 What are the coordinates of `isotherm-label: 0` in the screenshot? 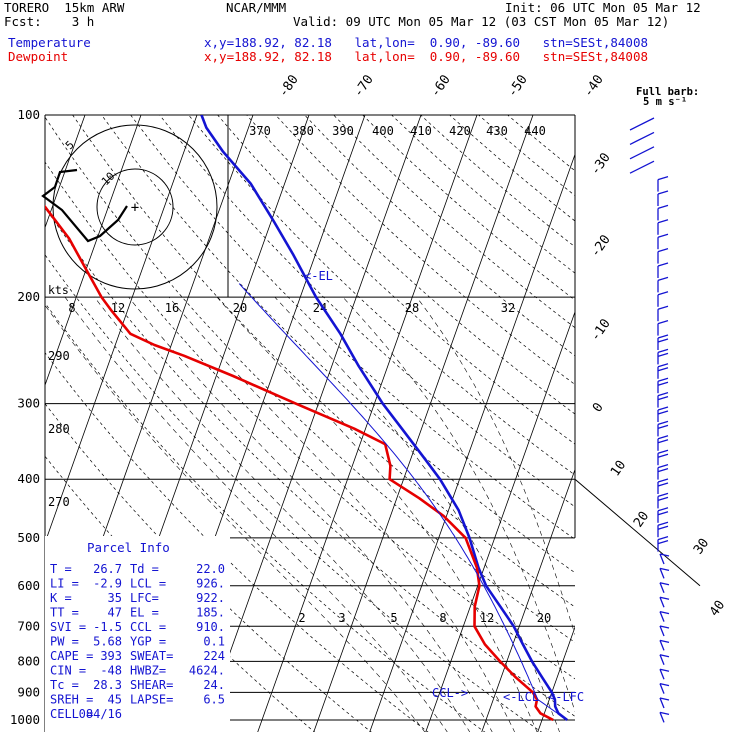 It's located at (598, 407).